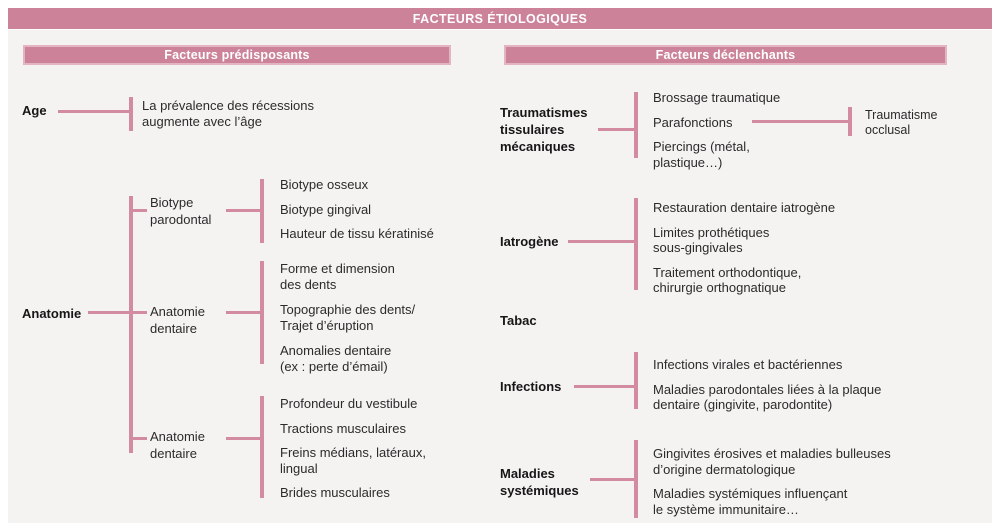 The width and height of the screenshot is (1000, 532). I want to click on leaf-item: Restauration dentaire iatrogène, so click(744, 207).